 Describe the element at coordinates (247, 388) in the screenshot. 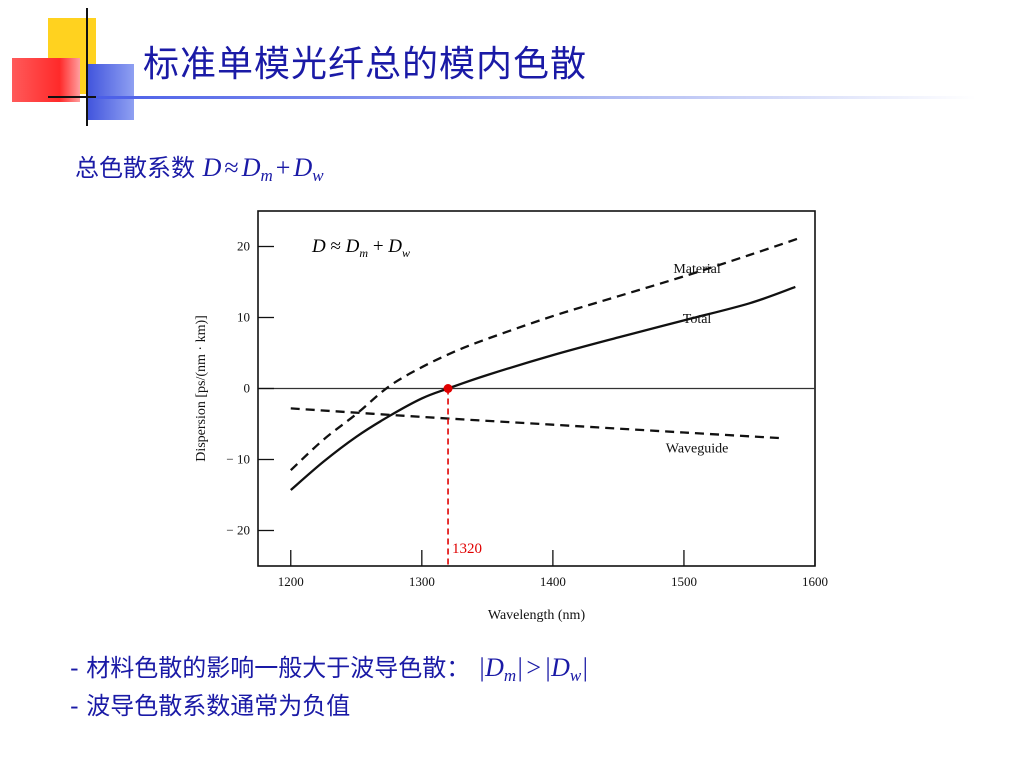

I see `y-tick-label: 0` at that location.